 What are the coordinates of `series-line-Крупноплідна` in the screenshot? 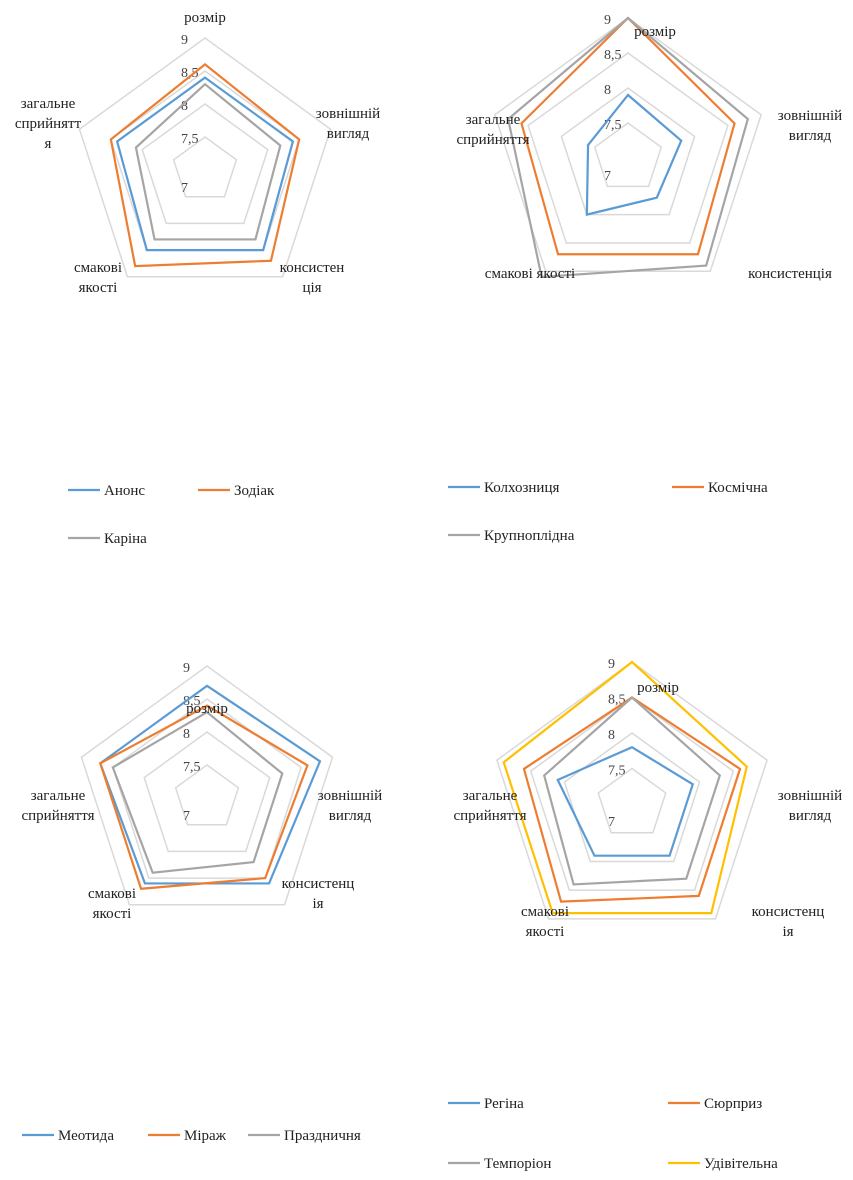 It's located at (628, 147).